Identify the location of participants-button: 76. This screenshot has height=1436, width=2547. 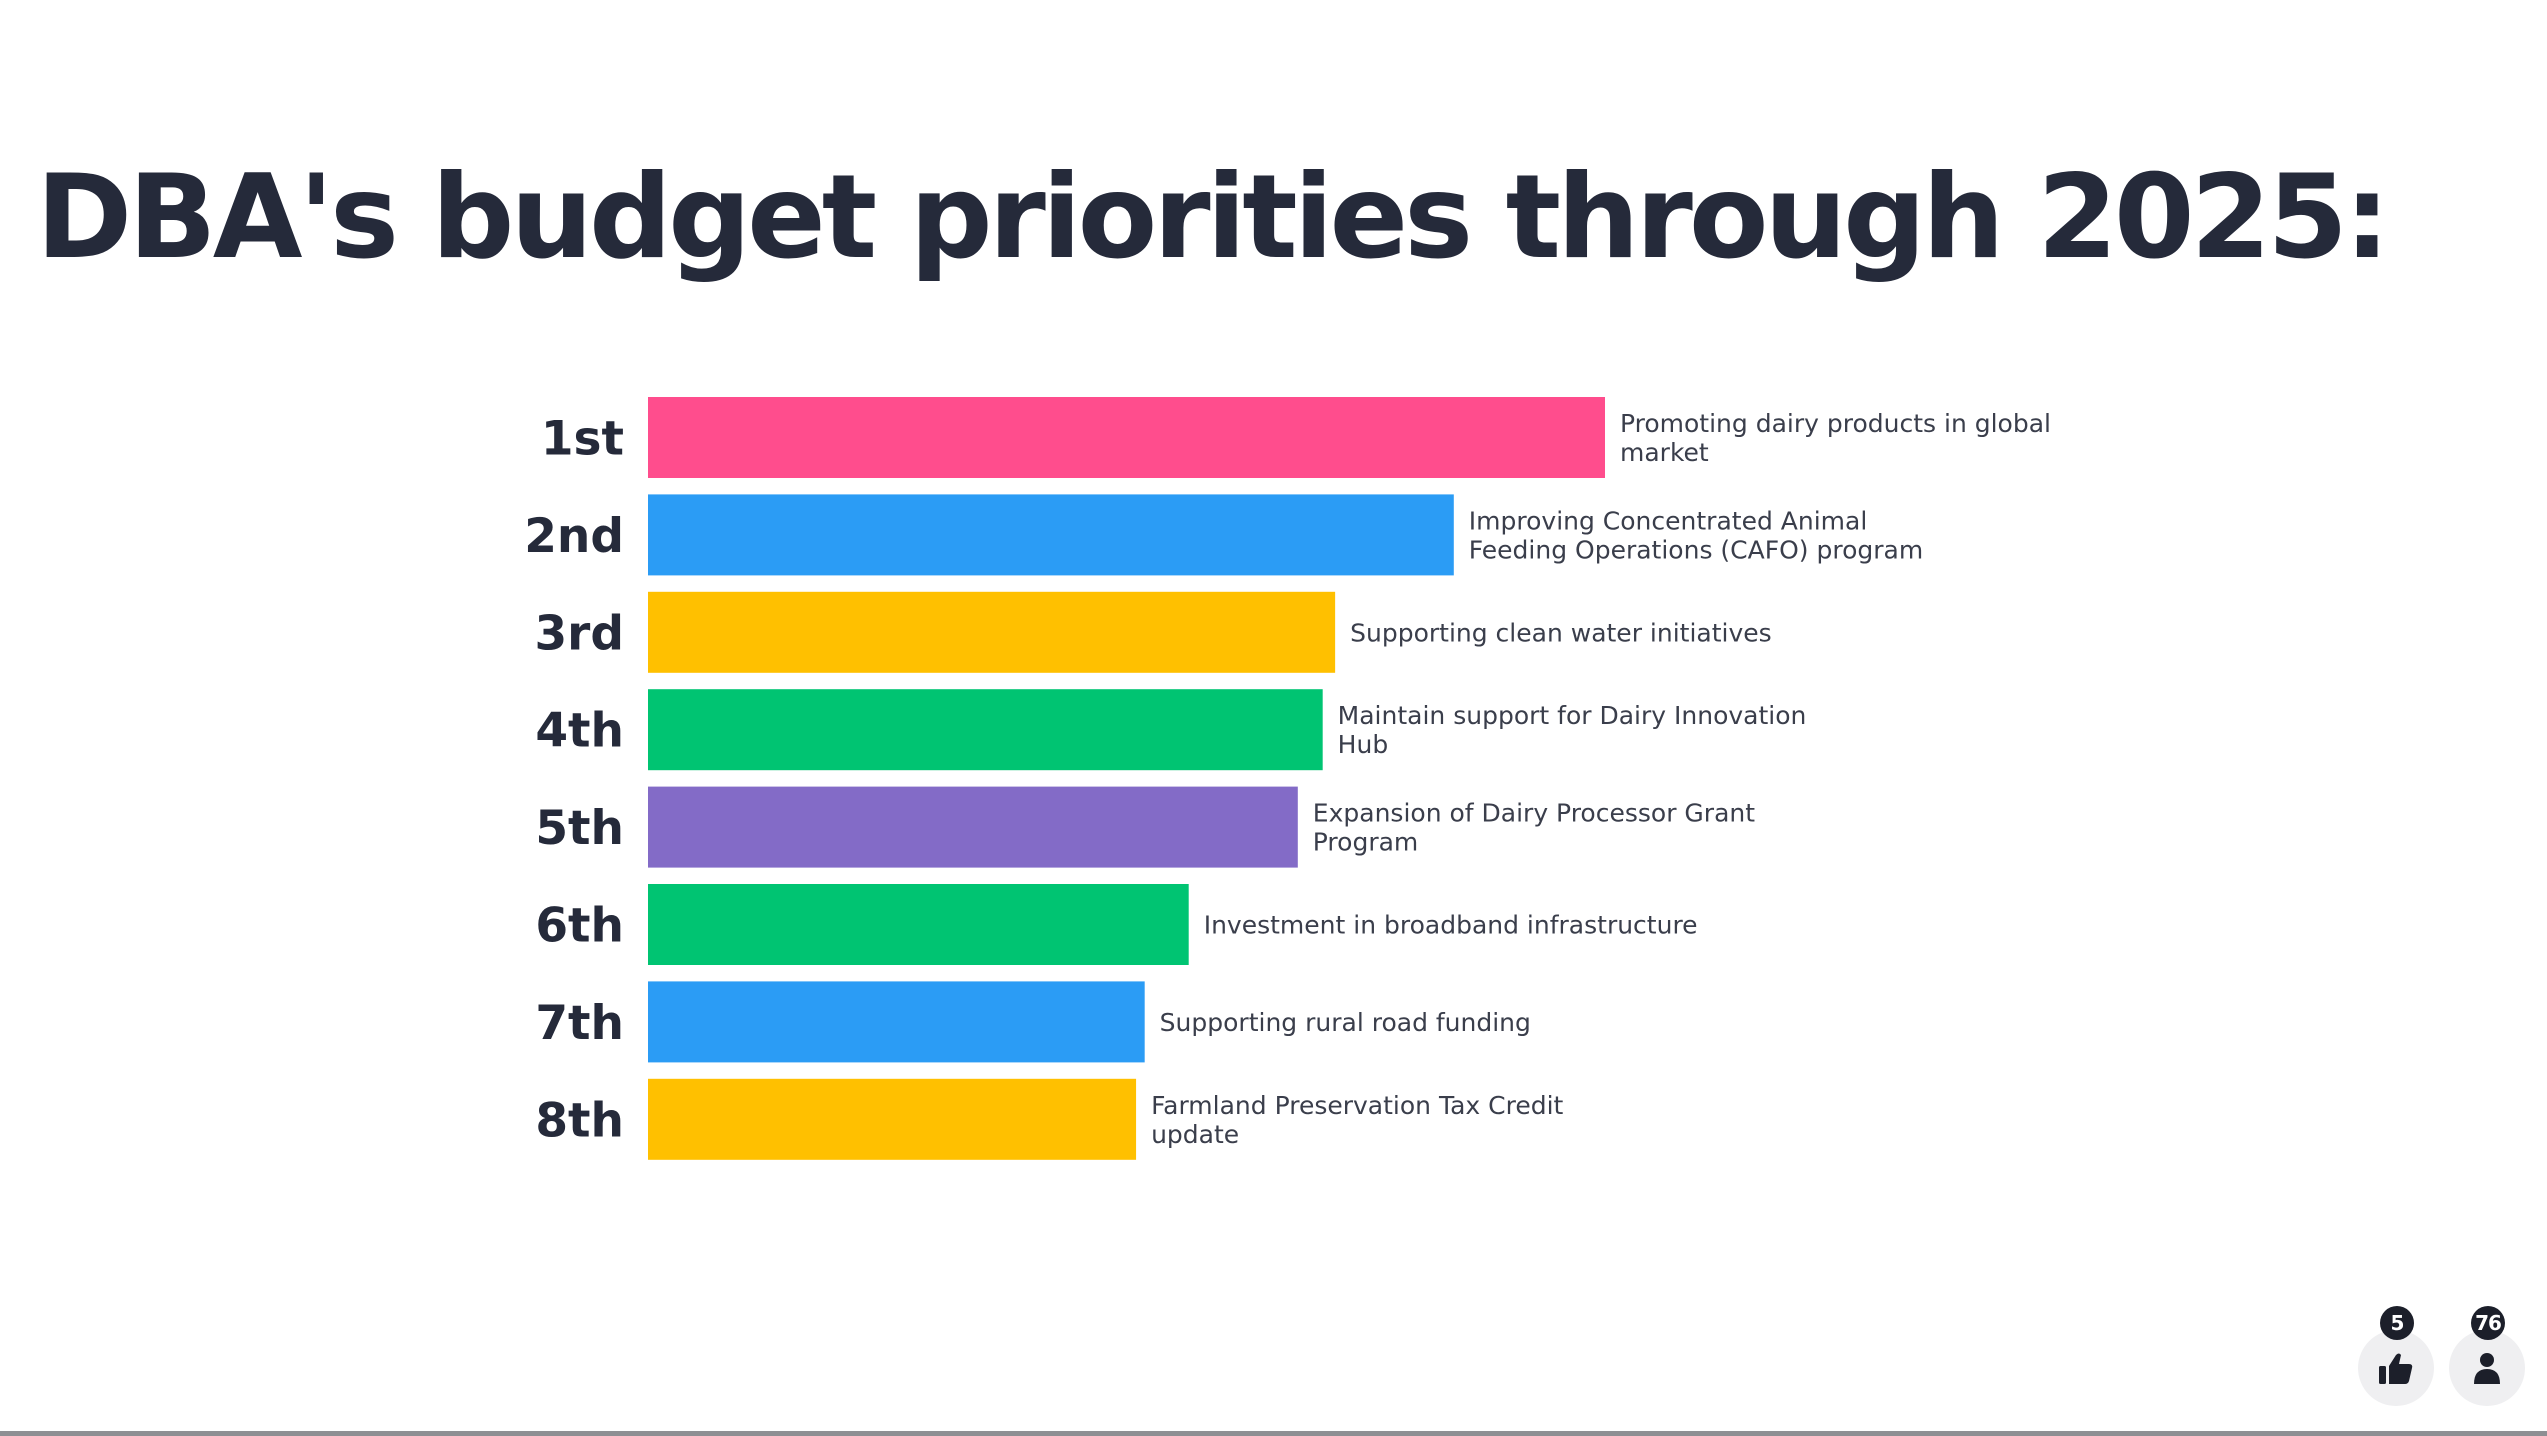
(2487, 1356).